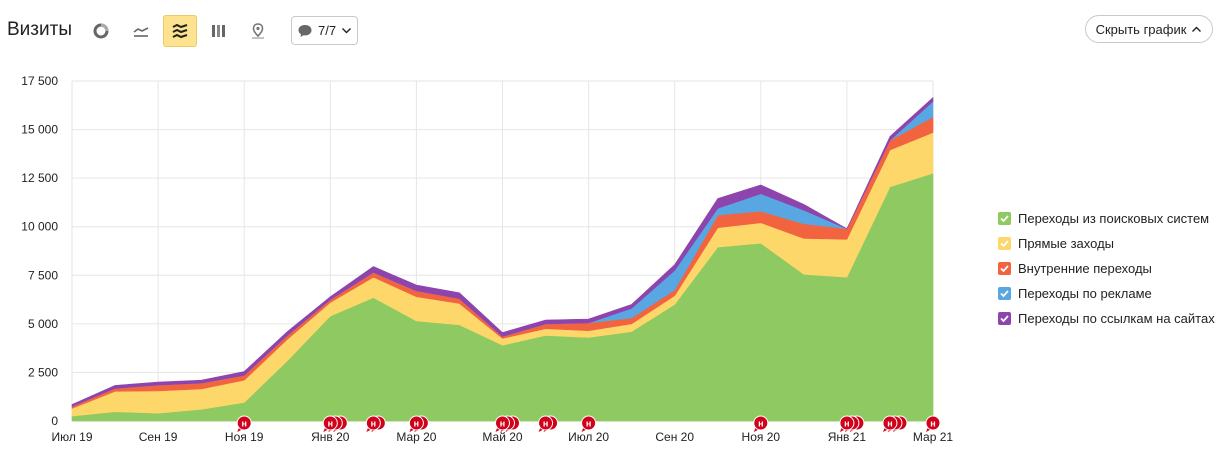  I want to click on area-chart-icon, so click(180, 31).